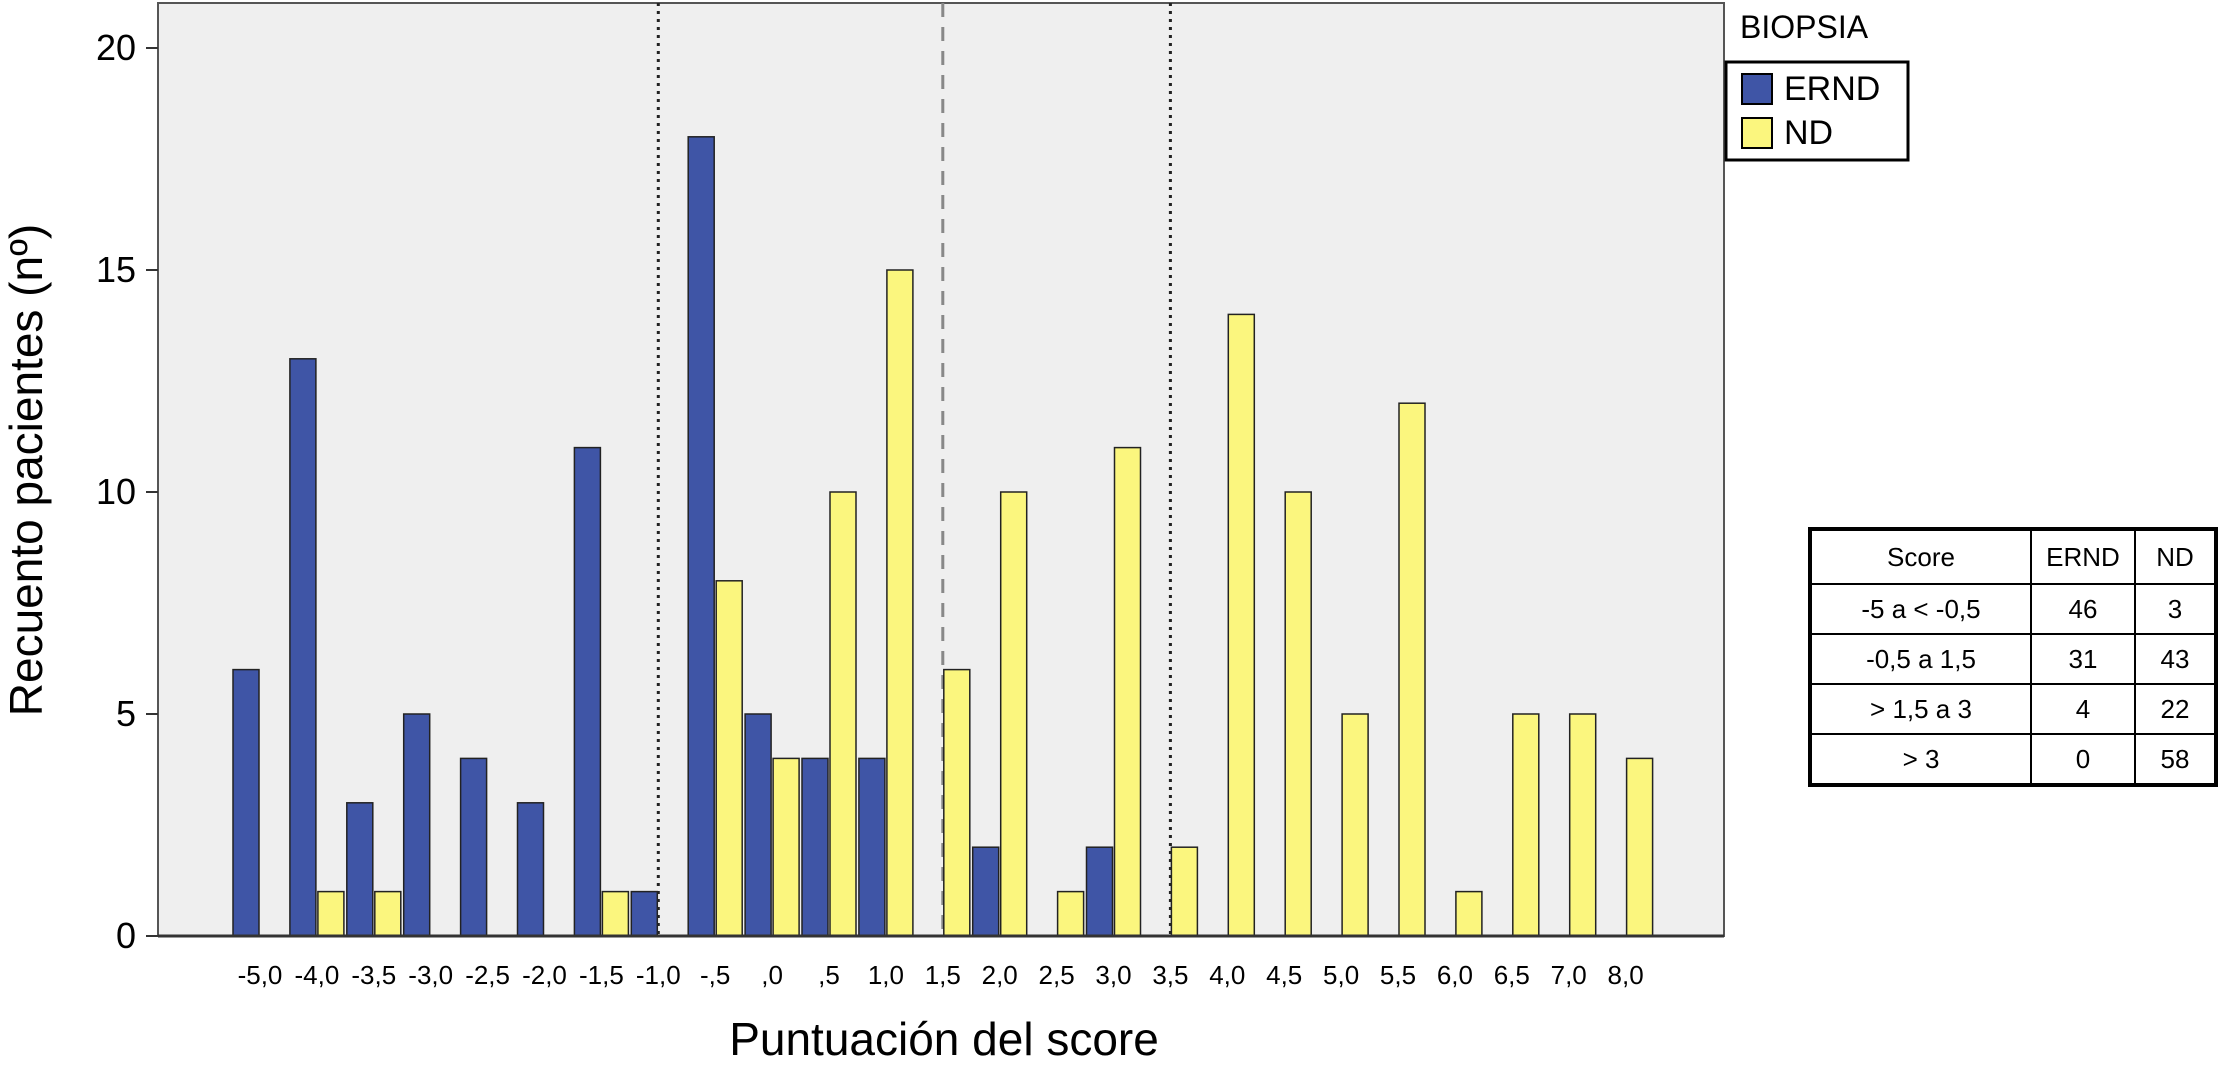 The image size is (2220, 1082). Describe the element at coordinates (1808, 133) in the screenshot. I see `legend-label-nd: ND` at that location.